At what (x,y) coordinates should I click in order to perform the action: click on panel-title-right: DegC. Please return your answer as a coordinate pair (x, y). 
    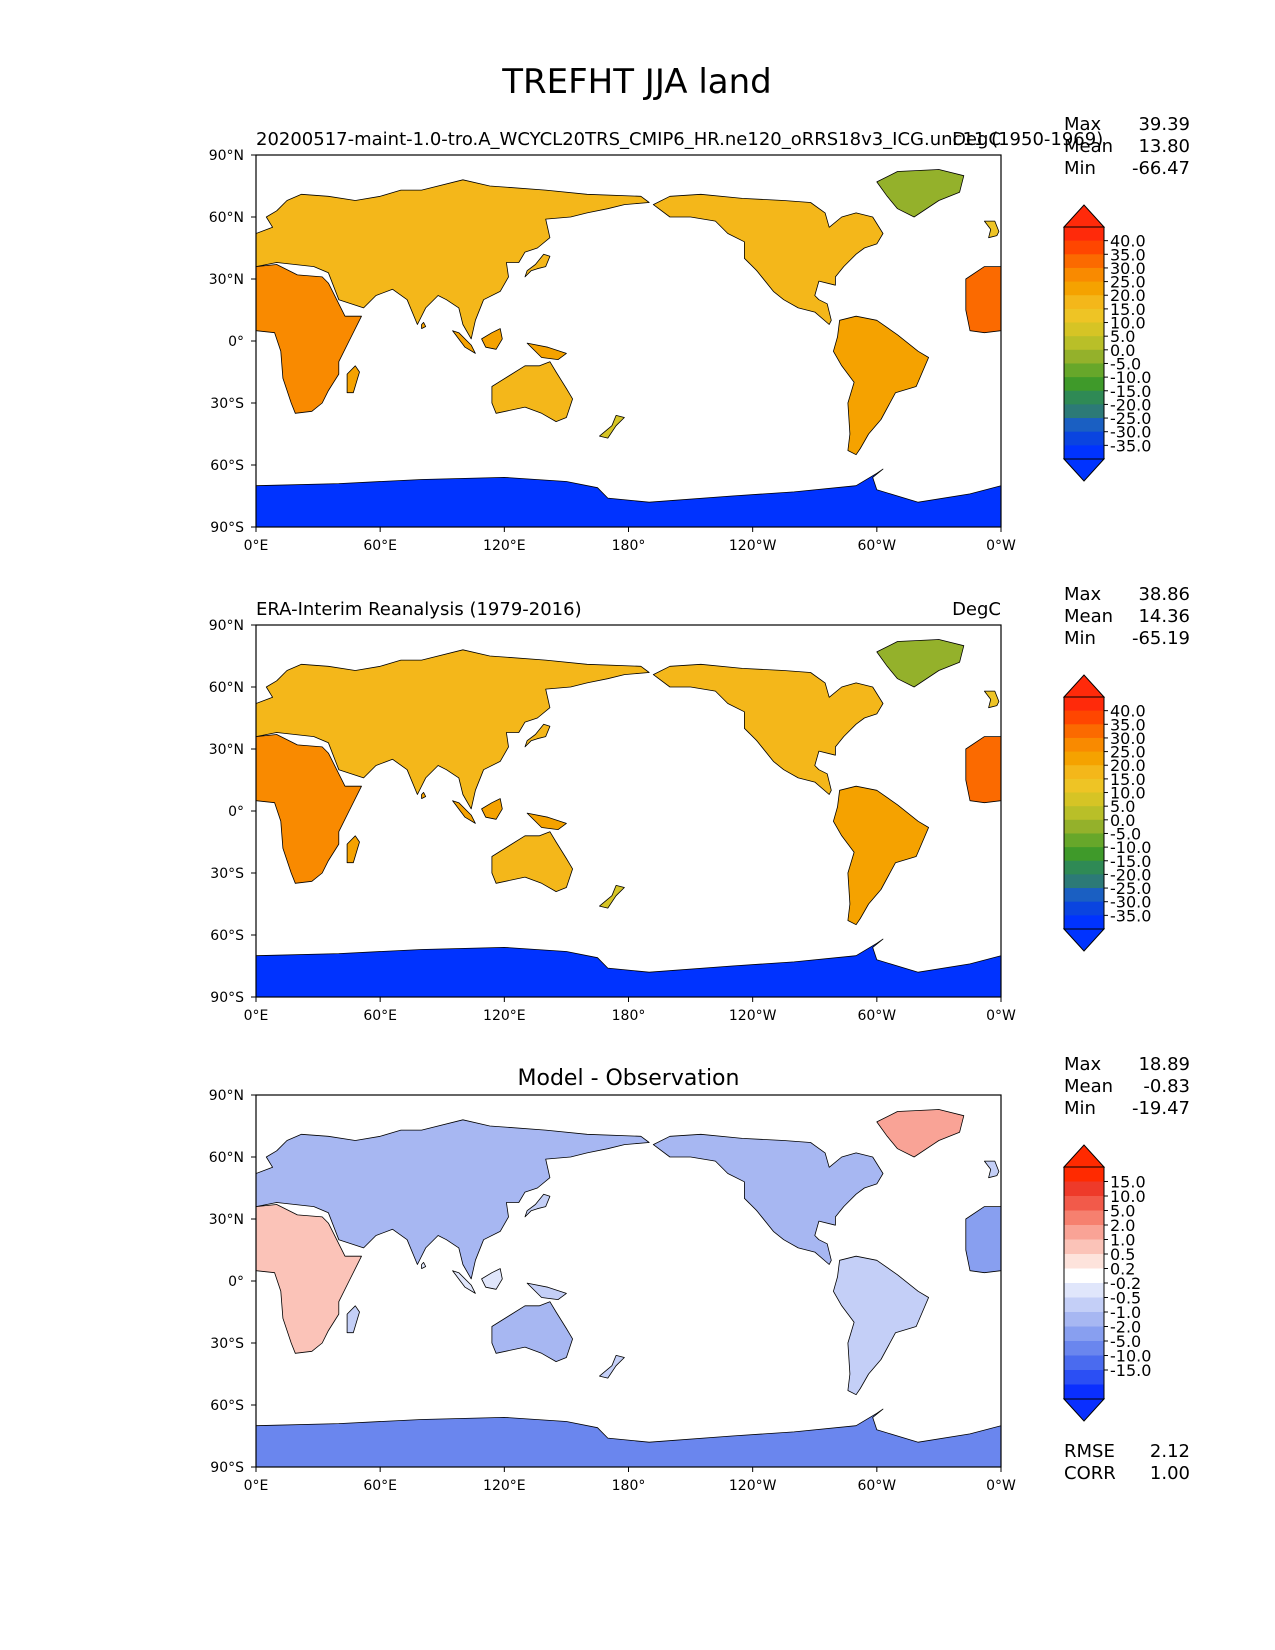
    Looking at the image, I should click on (976, 139).